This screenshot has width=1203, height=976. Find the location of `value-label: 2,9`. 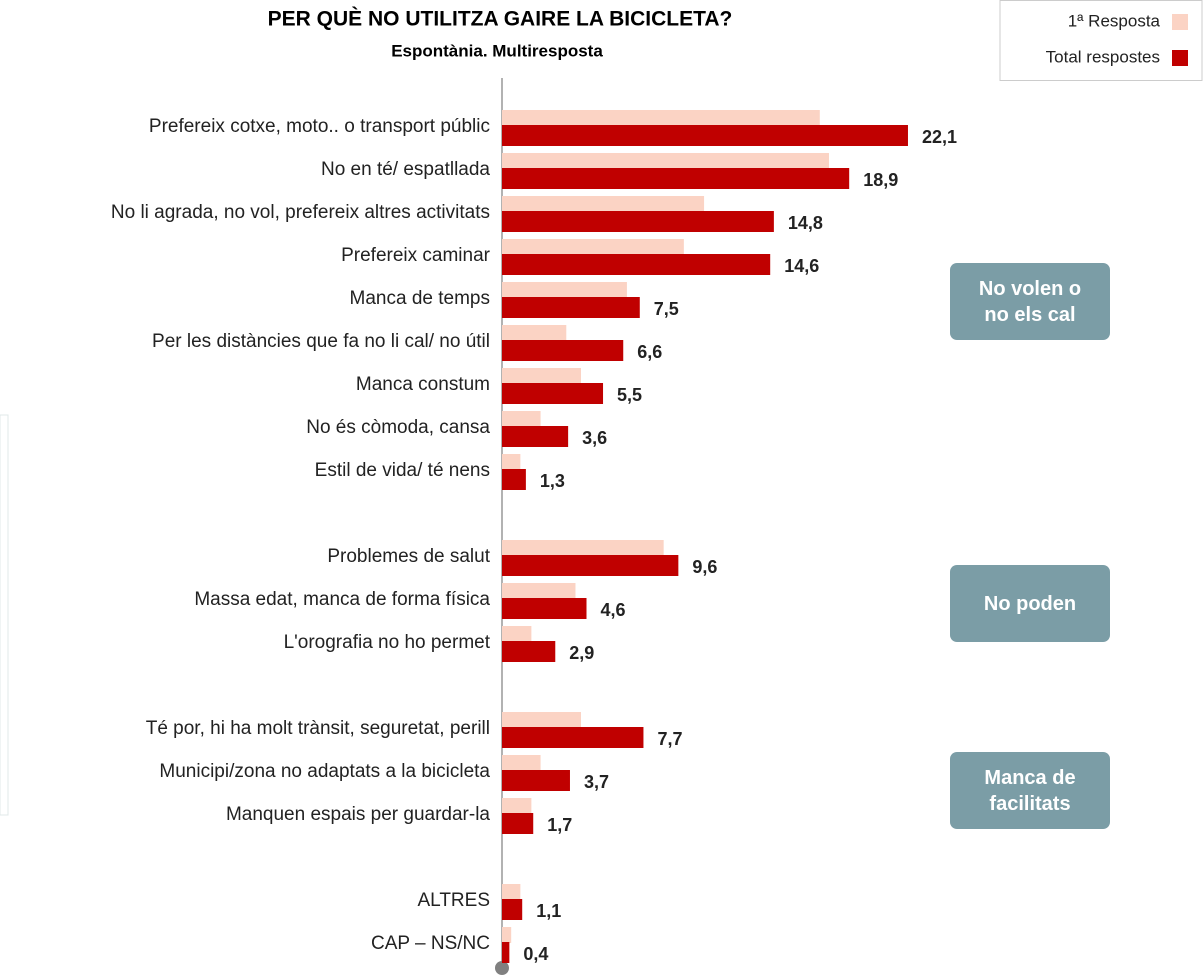

value-label: 2,9 is located at coordinates (581, 653).